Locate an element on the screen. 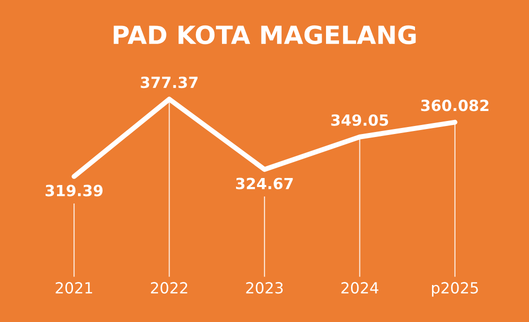 The image size is (529, 322). x-tick-label: 2023 is located at coordinates (264, 288).